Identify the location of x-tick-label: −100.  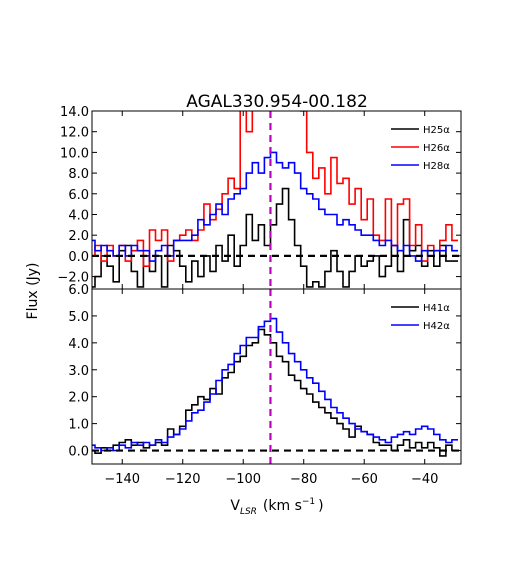
(243, 479).